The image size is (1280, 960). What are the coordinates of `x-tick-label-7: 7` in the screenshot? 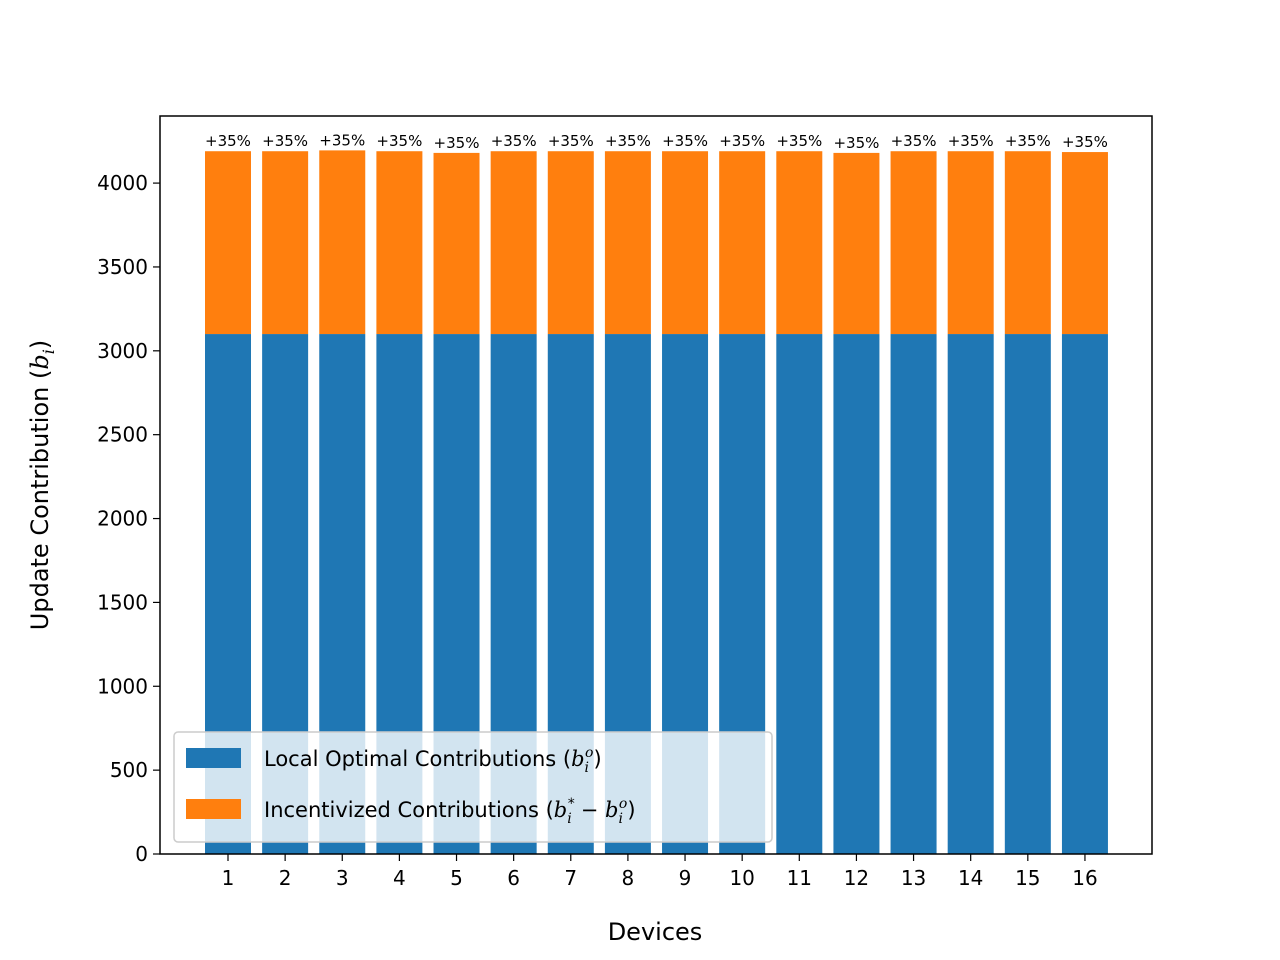 It's located at (570, 878).